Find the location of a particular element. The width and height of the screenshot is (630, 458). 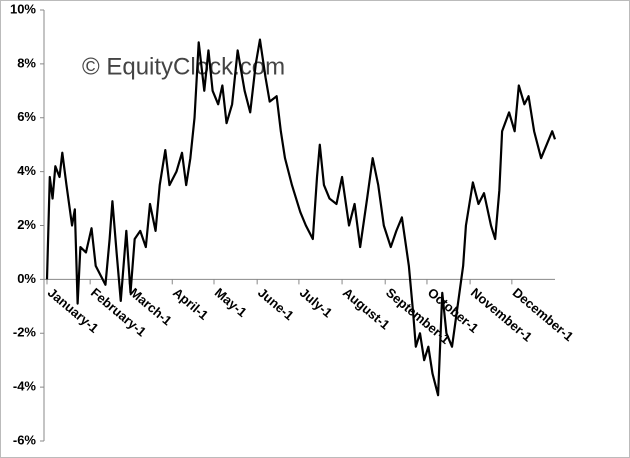

watermark: © EquityClock.com is located at coordinates (183, 66).